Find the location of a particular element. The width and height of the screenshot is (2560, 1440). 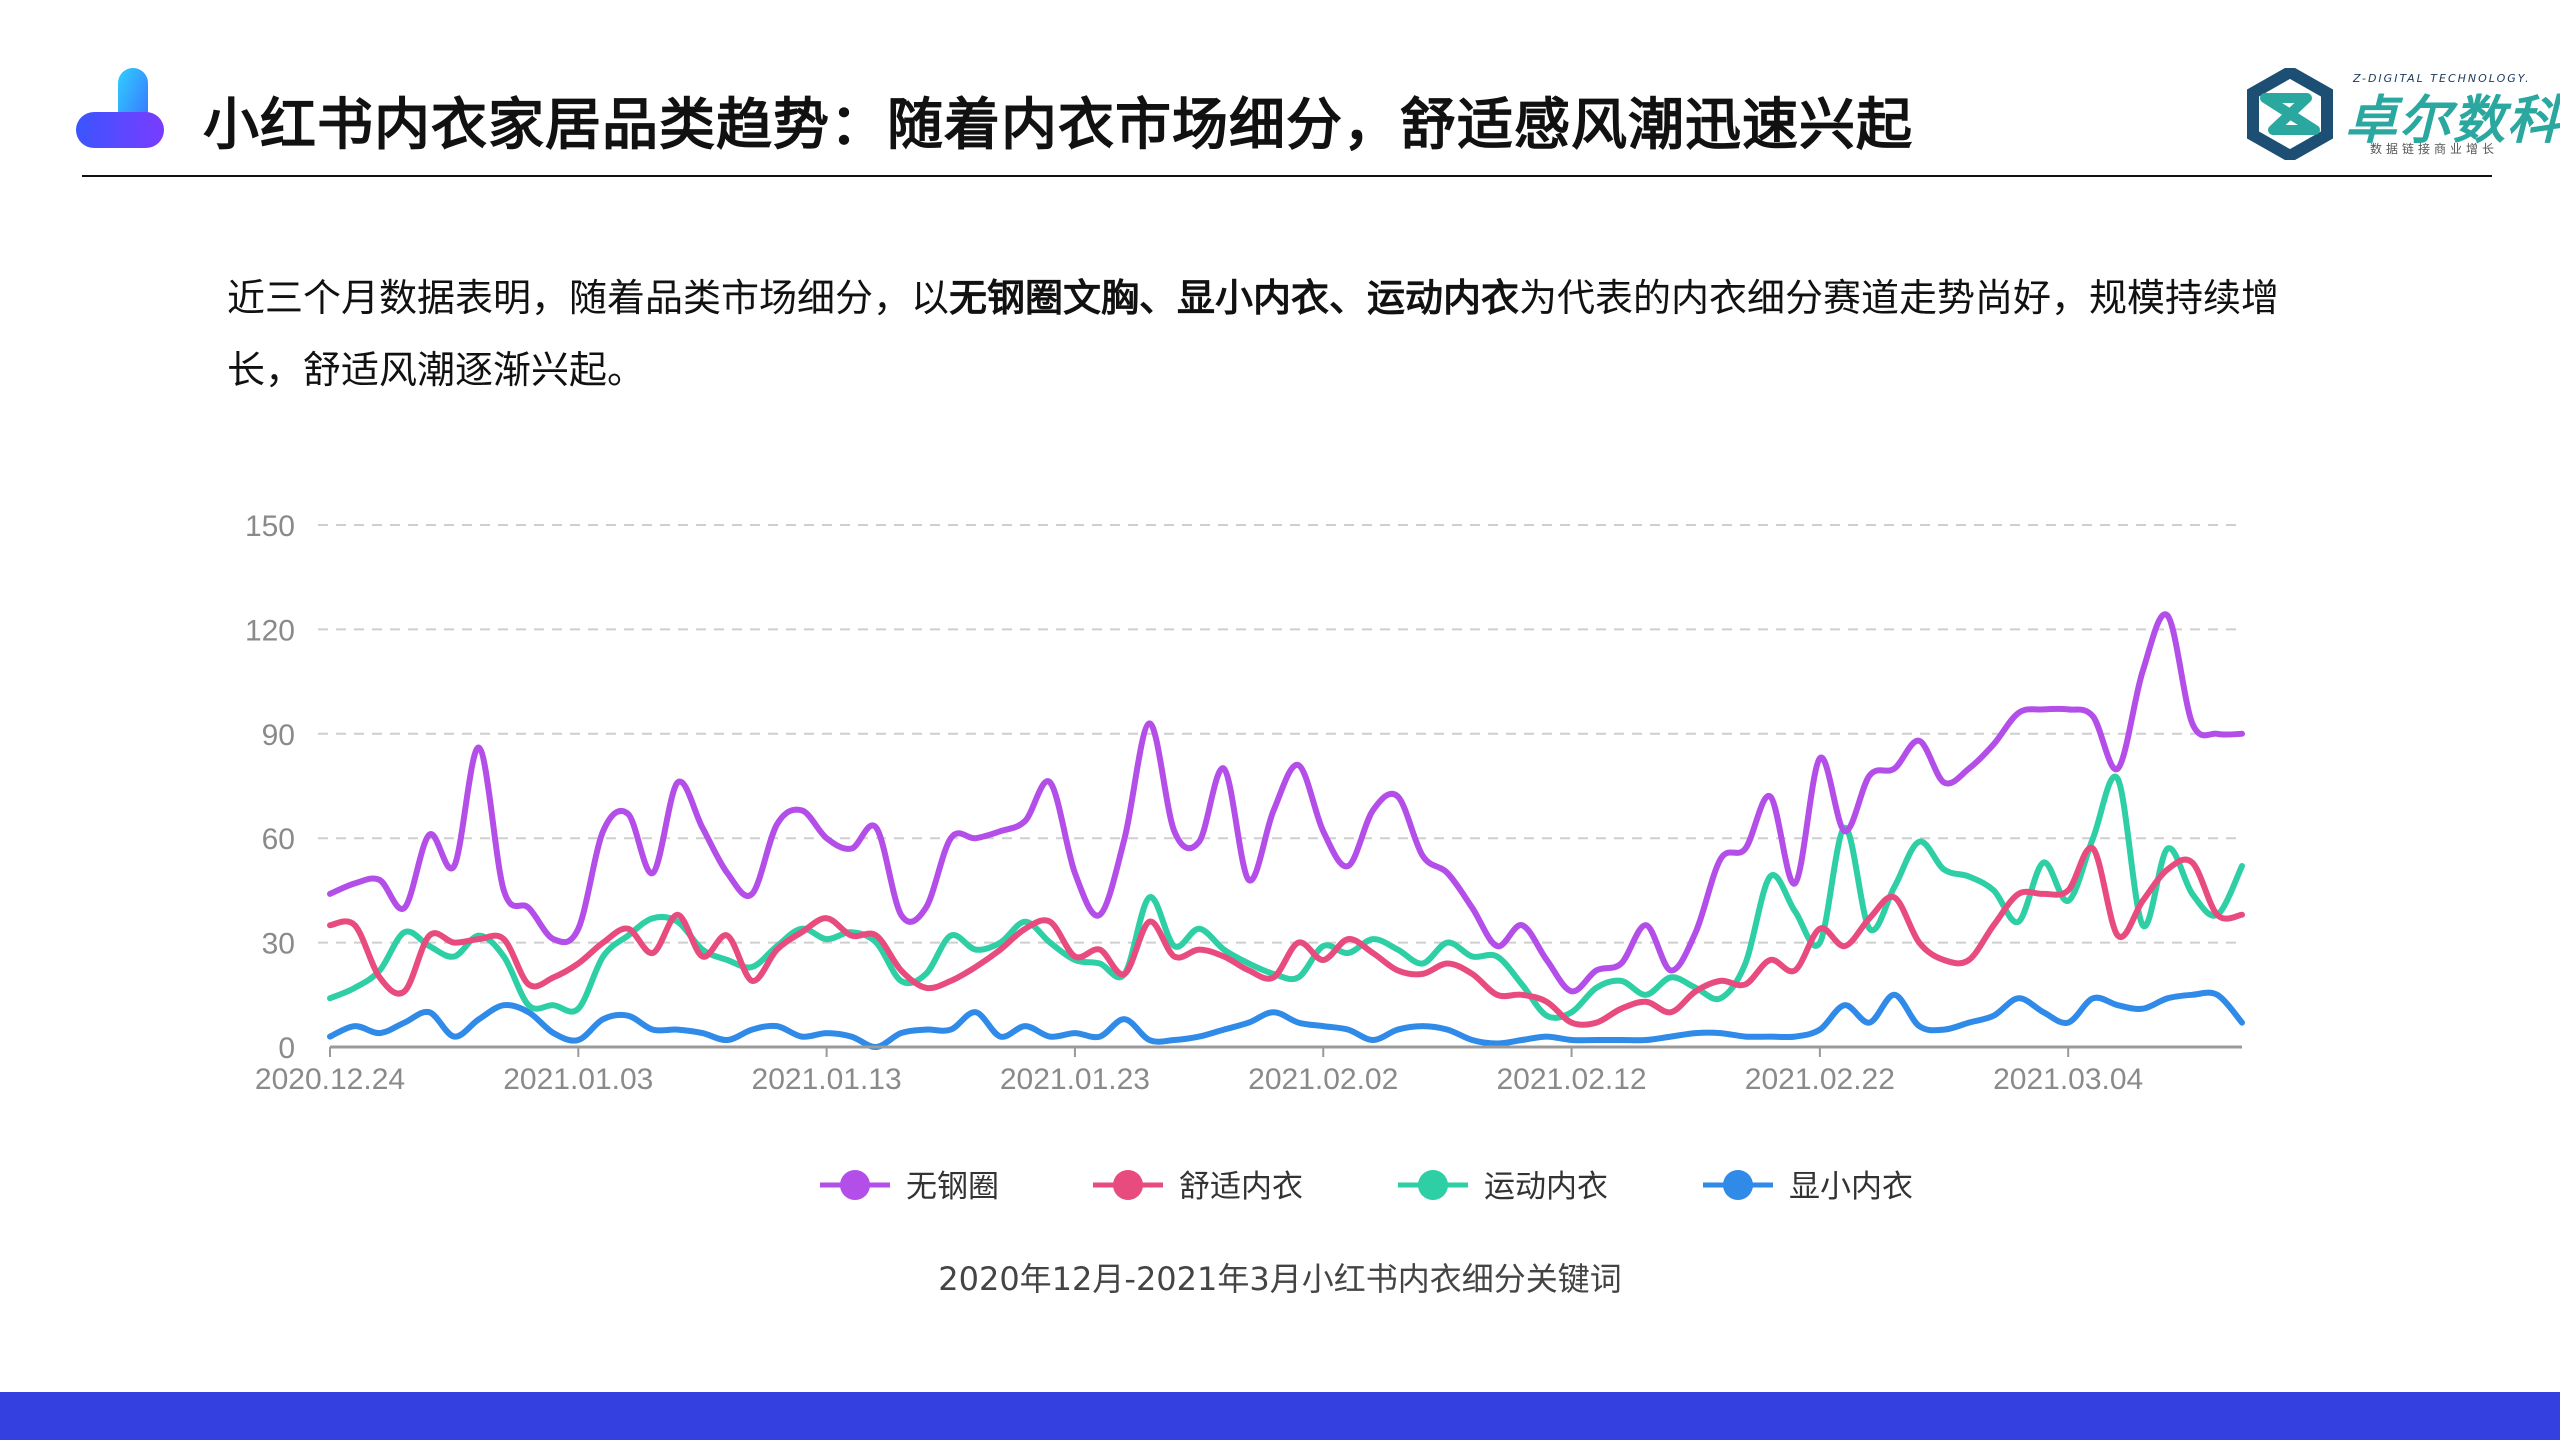

x-tick-label: 2021.01.23 is located at coordinates (1075, 1079).